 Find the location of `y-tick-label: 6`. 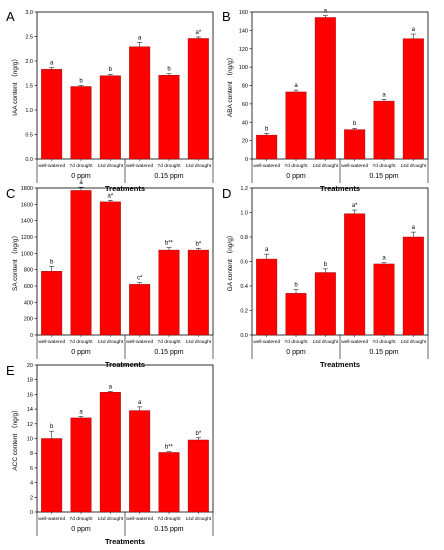

y-tick-label: 6 is located at coordinates (31, 469).